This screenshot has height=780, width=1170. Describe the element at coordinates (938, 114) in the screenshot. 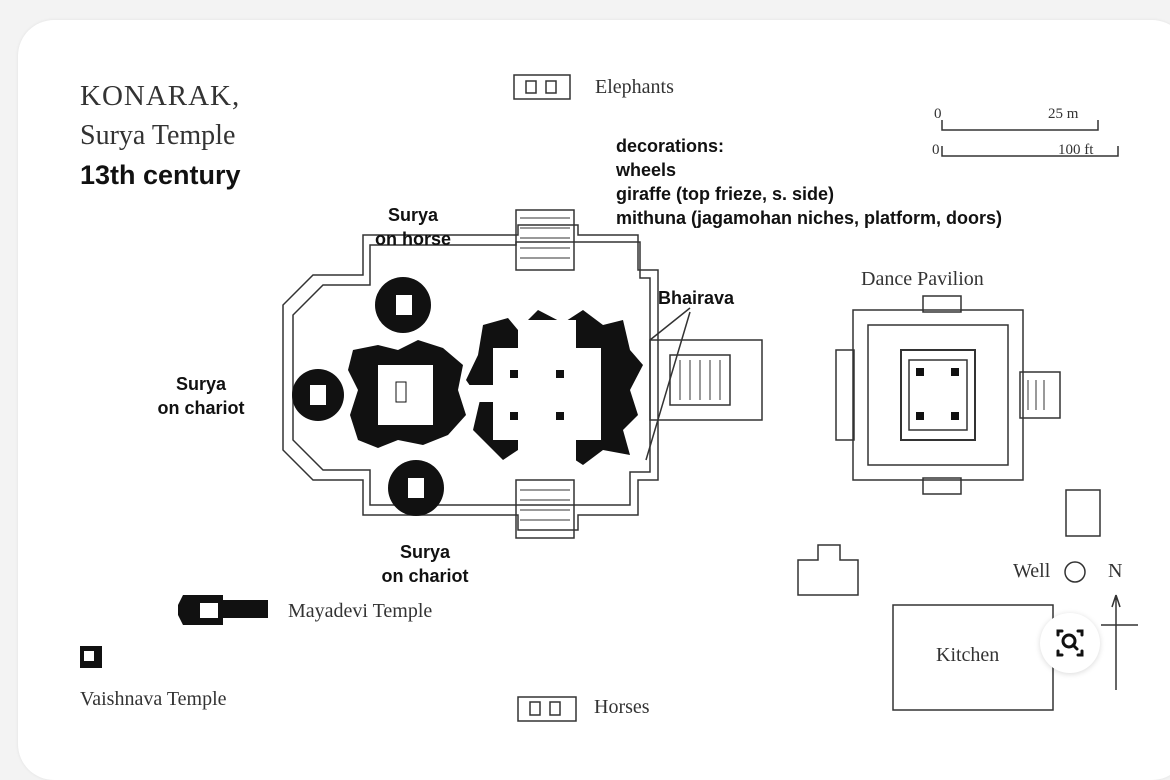

I see `scale-zero-m: 0` at that location.